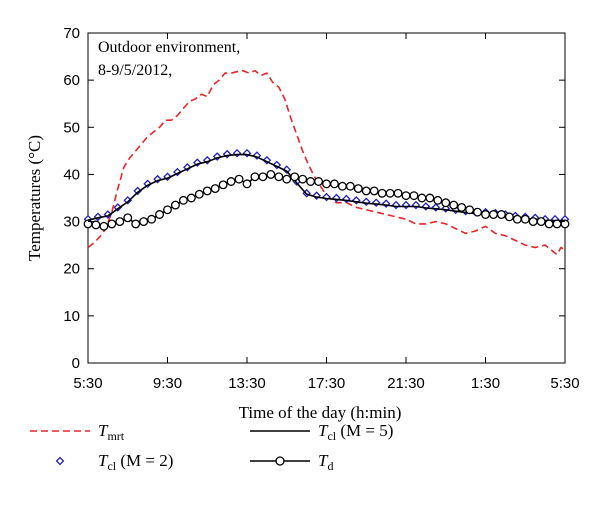 The image size is (600, 508). Describe the element at coordinates (115, 436) in the screenshot. I see `legend-label-sub: mrt` at that location.